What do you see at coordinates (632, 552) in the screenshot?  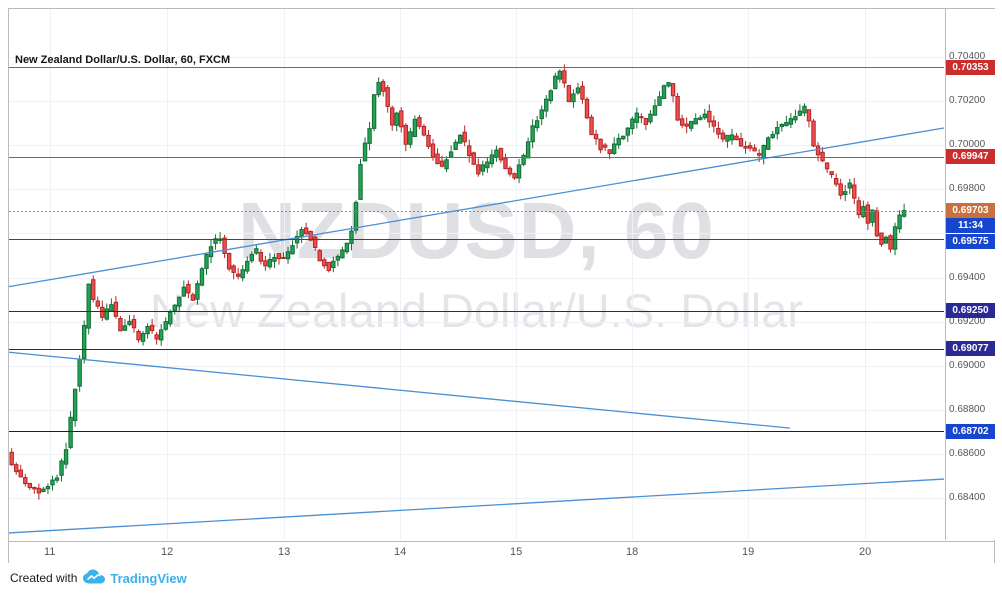 I see `time-axis-label: 18` at bounding box center [632, 552].